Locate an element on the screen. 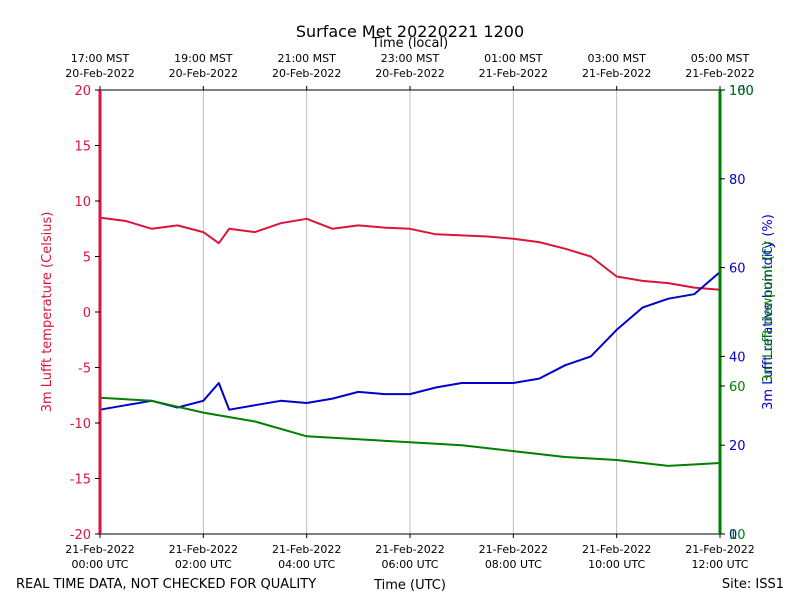 Image resolution: width=800 pixels, height=600 pixels. y-tick-label-dewpoint: 160 is located at coordinates (741, 91).